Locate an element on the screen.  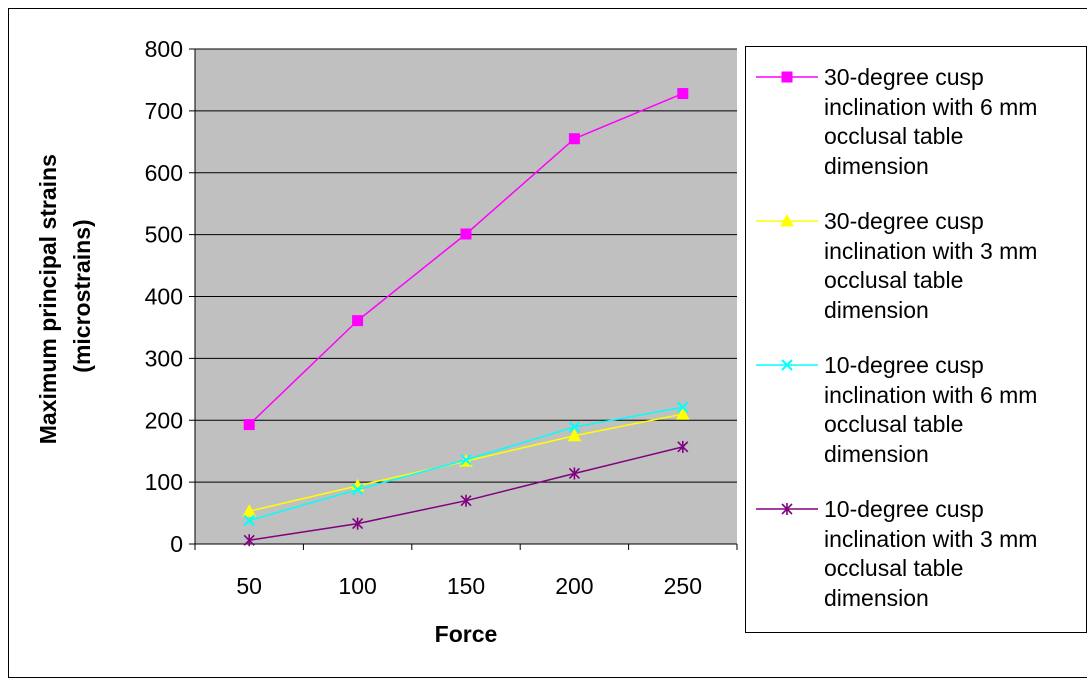
legend-label-3-line-4: dimension is located at coordinates (876, 453).